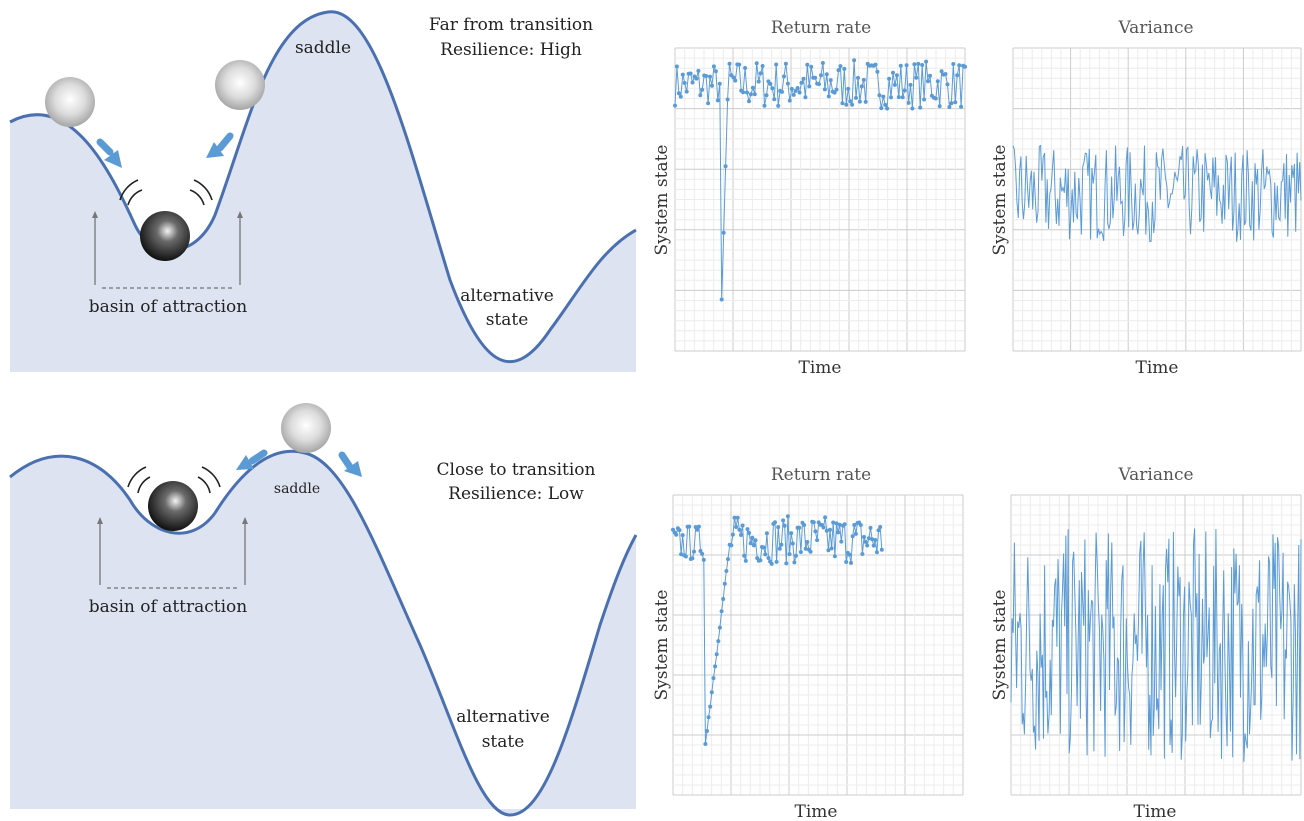 The height and width of the screenshot is (821, 1304). Describe the element at coordinates (516, 494) in the screenshot. I see `condition-line2: Resilience: Low` at that location.